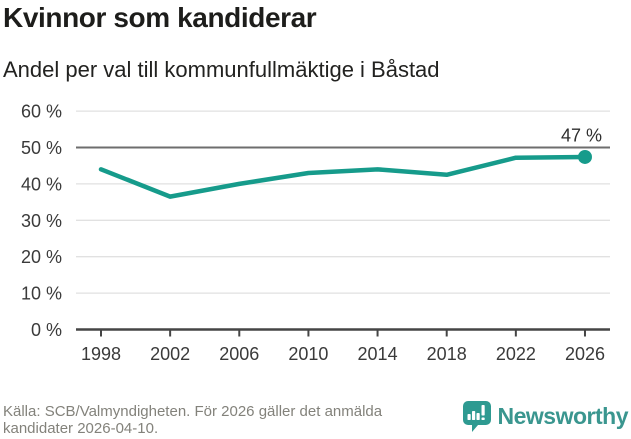 This screenshot has height=439, width=631. What do you see at coordinates (343, 176) in the screenshot?
I see `data-line` at bounding box center [343, 176].